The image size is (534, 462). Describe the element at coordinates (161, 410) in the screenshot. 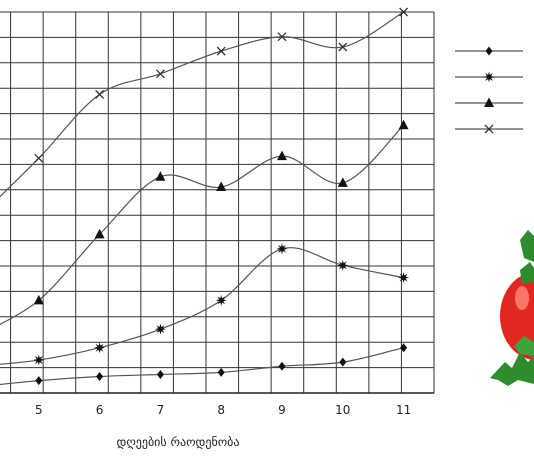

I see `x-tick-label: 7` at that location.